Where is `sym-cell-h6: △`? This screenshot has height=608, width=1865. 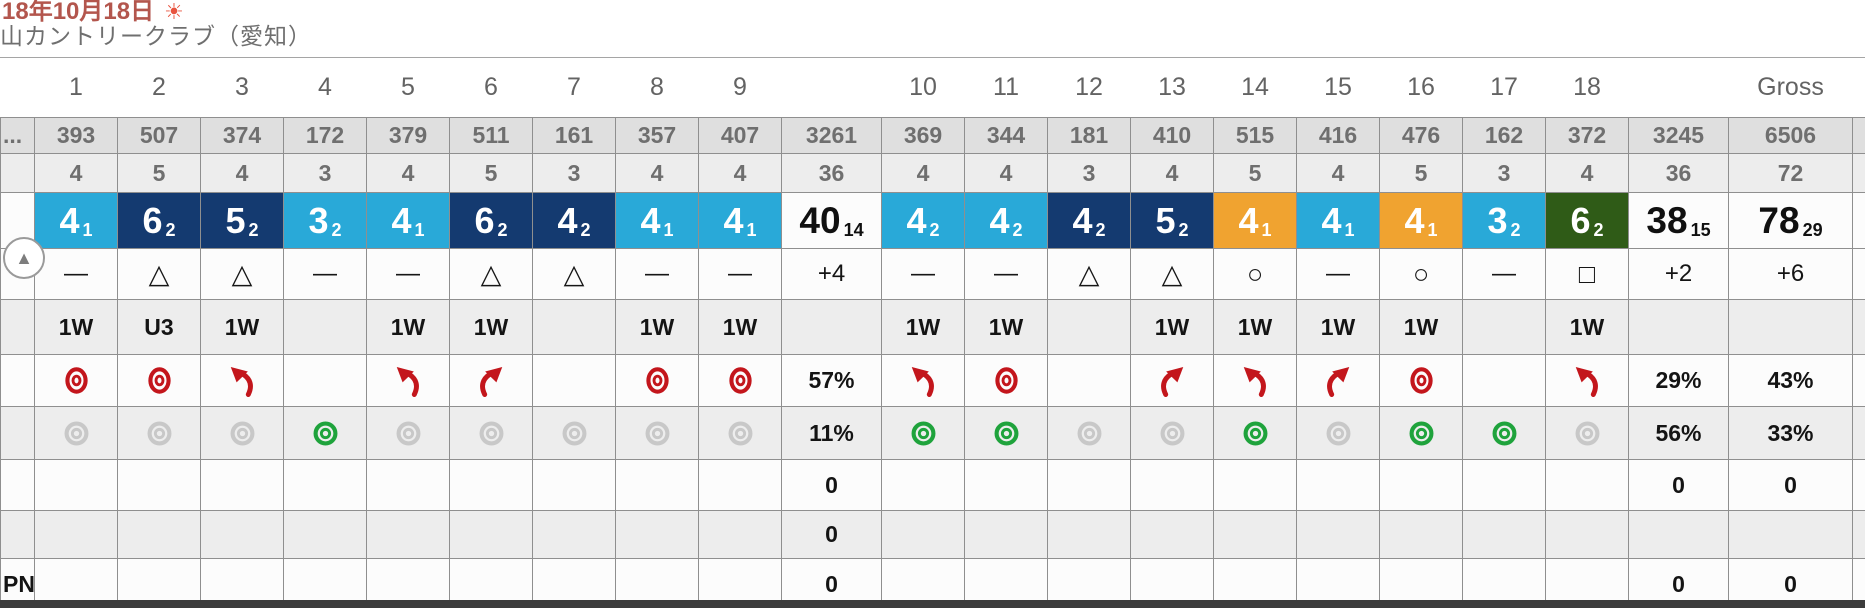
sym-cell-h6: △ is located at coordinates (491, 274).